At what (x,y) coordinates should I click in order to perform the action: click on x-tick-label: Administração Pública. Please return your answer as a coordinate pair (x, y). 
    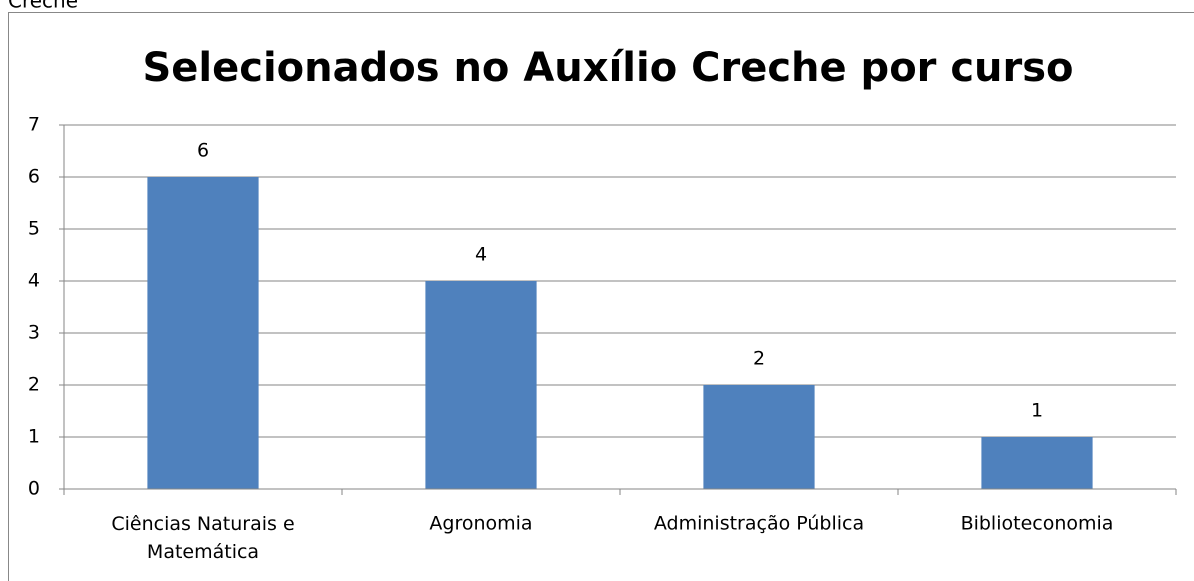
    Looking at the image, I should click on (759, 524).